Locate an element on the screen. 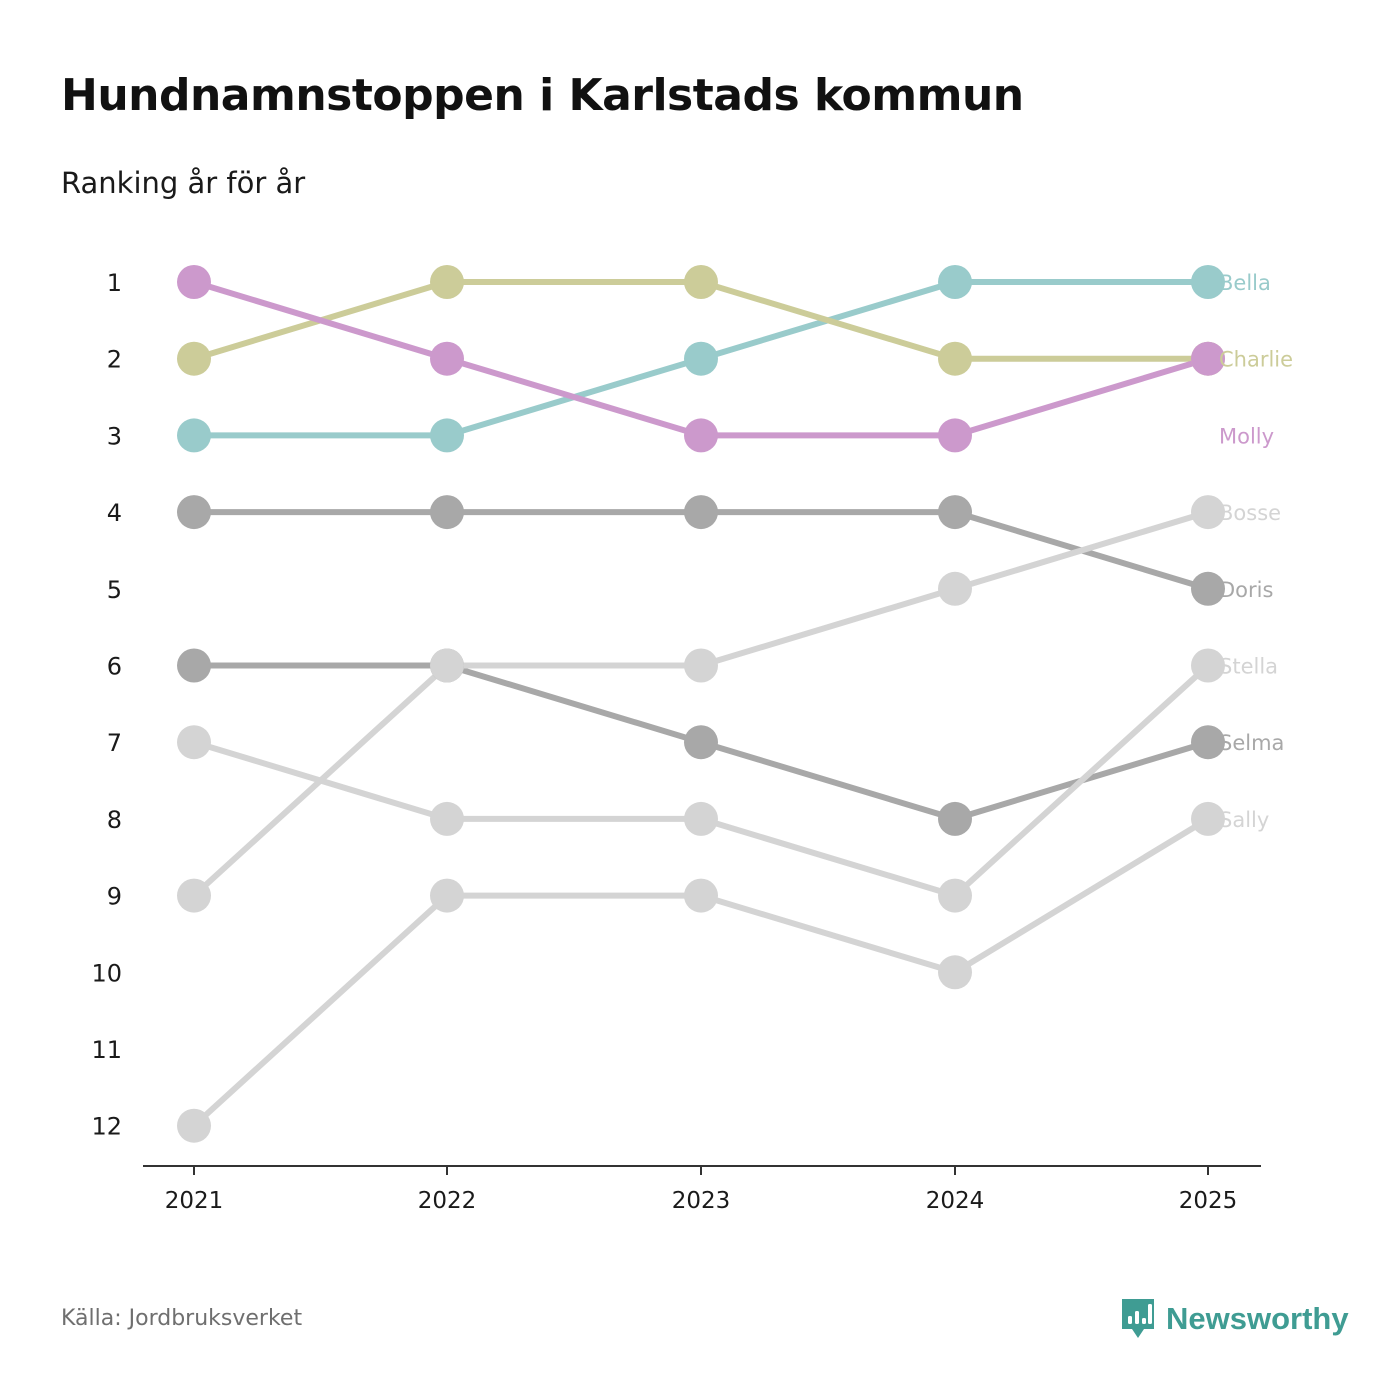 Image resolution: width=1400 pixels, height=1400 pixels. y-tick-label: 2 is located at coordinates (114, 360).